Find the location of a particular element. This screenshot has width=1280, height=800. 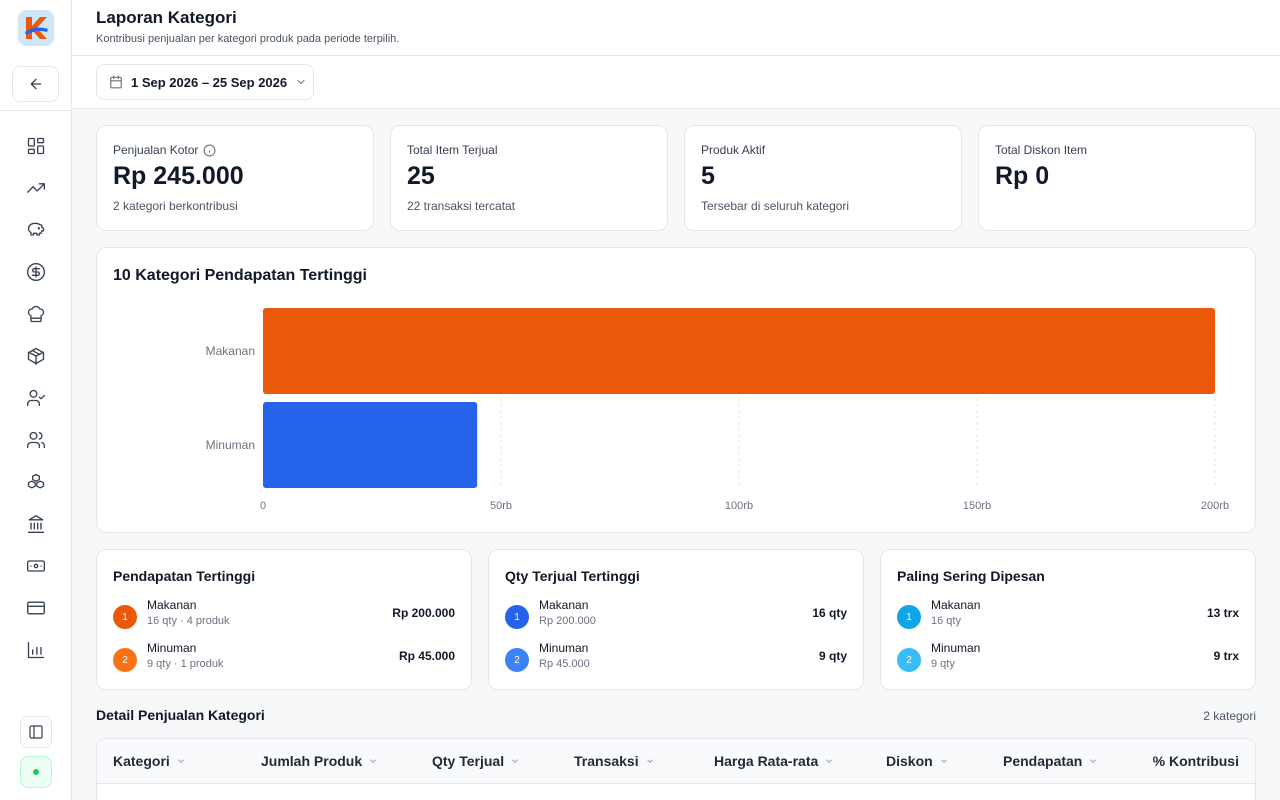

info-icon is located at coordinates (209, 150).